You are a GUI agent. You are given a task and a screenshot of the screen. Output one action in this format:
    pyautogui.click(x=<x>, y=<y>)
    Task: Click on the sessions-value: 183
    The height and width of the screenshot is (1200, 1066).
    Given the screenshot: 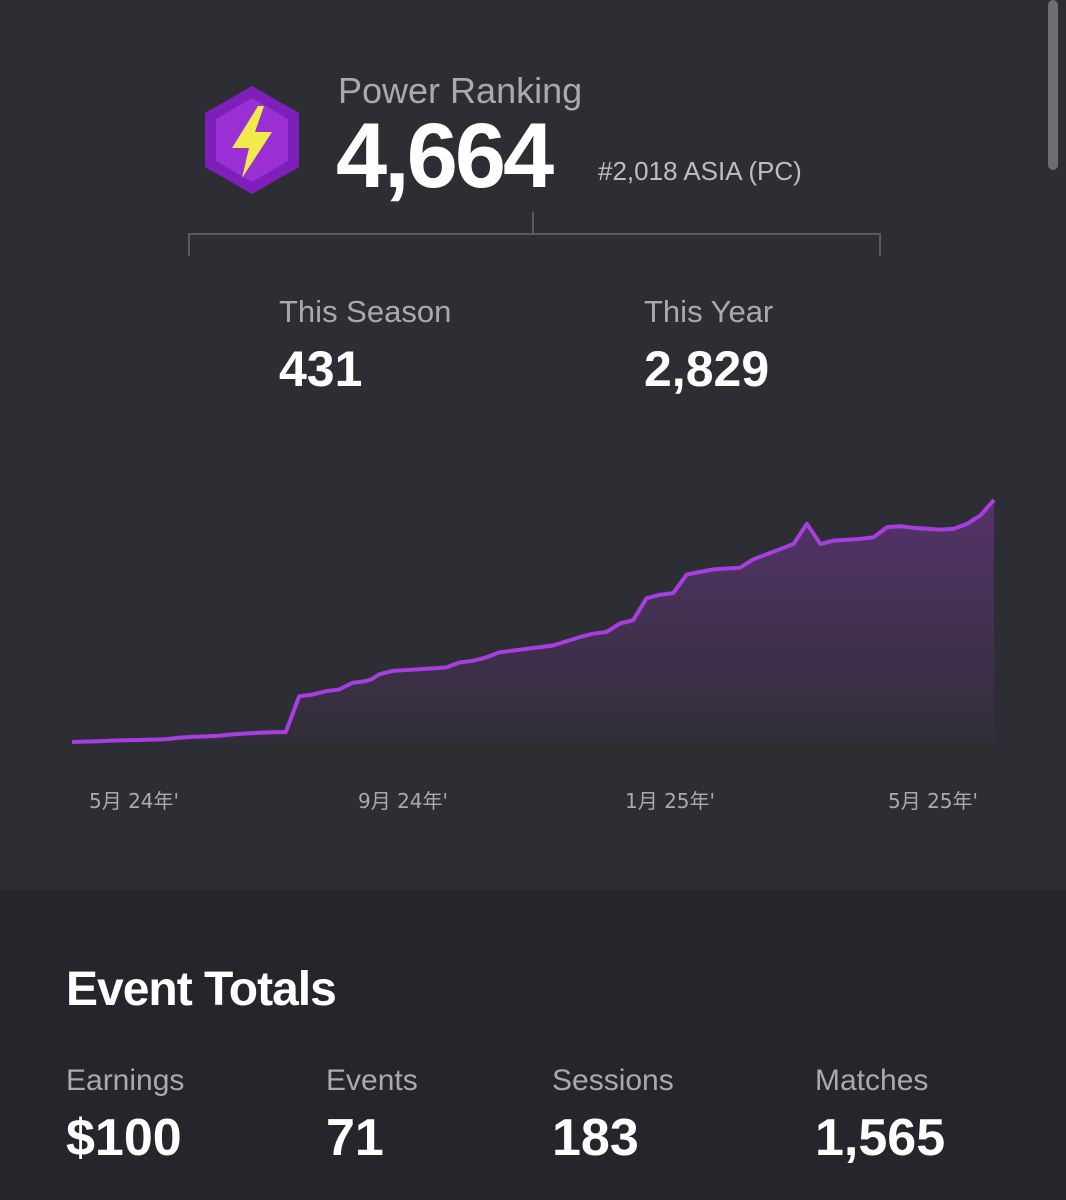 What is the action you would take?
    pyautogui.click(x=595, y=1138)
    